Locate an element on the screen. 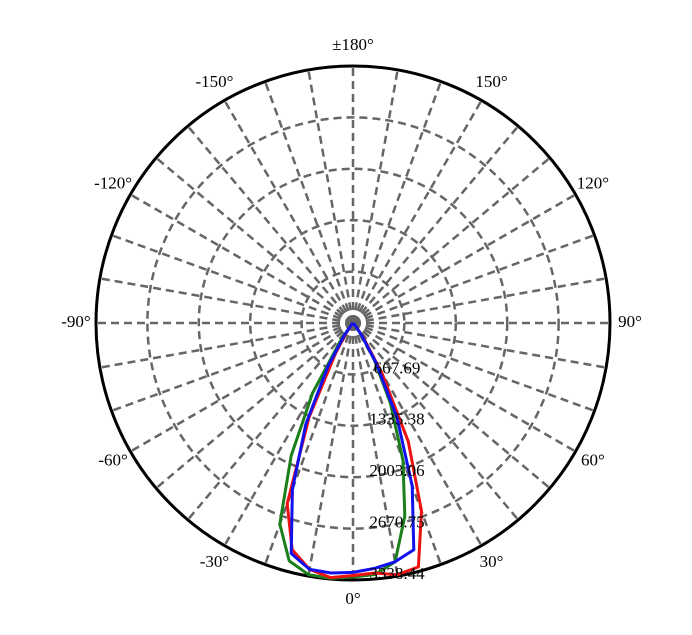 Image resolution: width=692 pixels, height=635 pixels. angle-label: -90° is located at coordinates (75, 321).